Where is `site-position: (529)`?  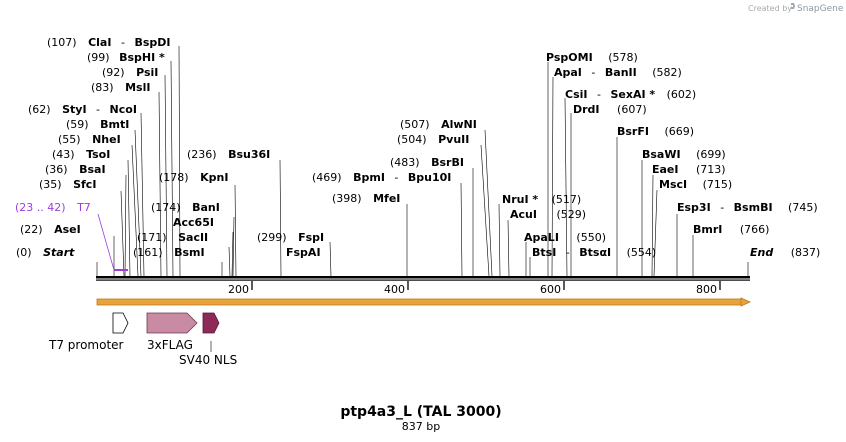
site-position: (529) is located at coordinates (571, 214).